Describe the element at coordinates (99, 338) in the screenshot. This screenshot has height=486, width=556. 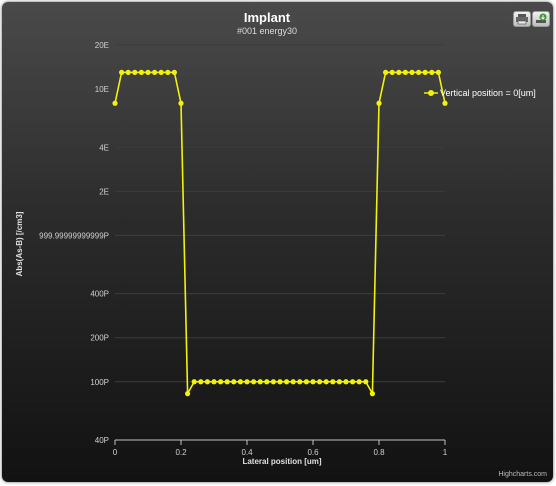
I see `y-tick-label: 200P` at that location.